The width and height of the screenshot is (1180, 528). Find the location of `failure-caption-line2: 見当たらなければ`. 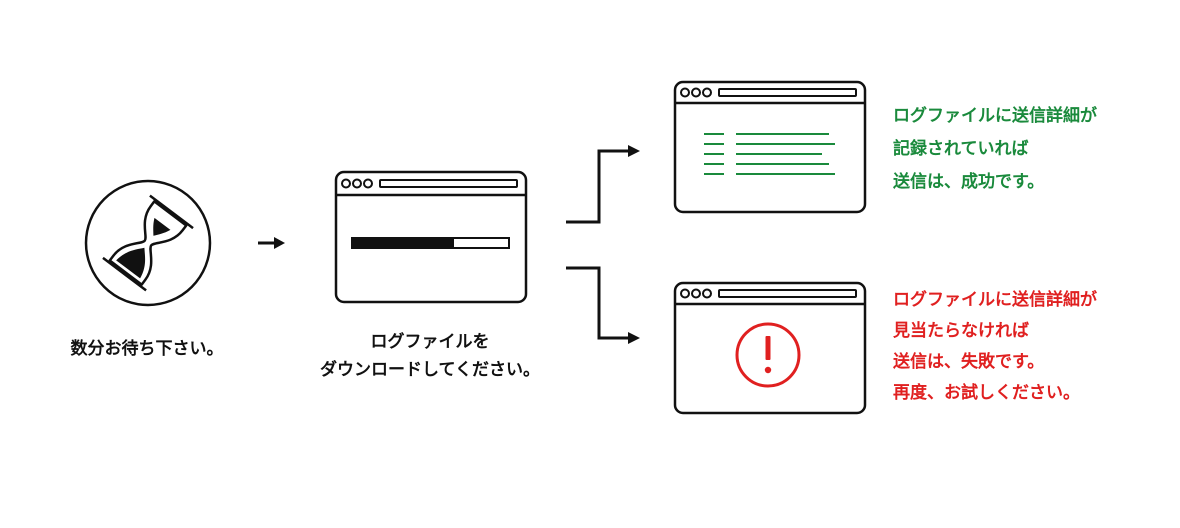

failure-caption-line2: 見当たらなければ is located at coordinates (961, 331).